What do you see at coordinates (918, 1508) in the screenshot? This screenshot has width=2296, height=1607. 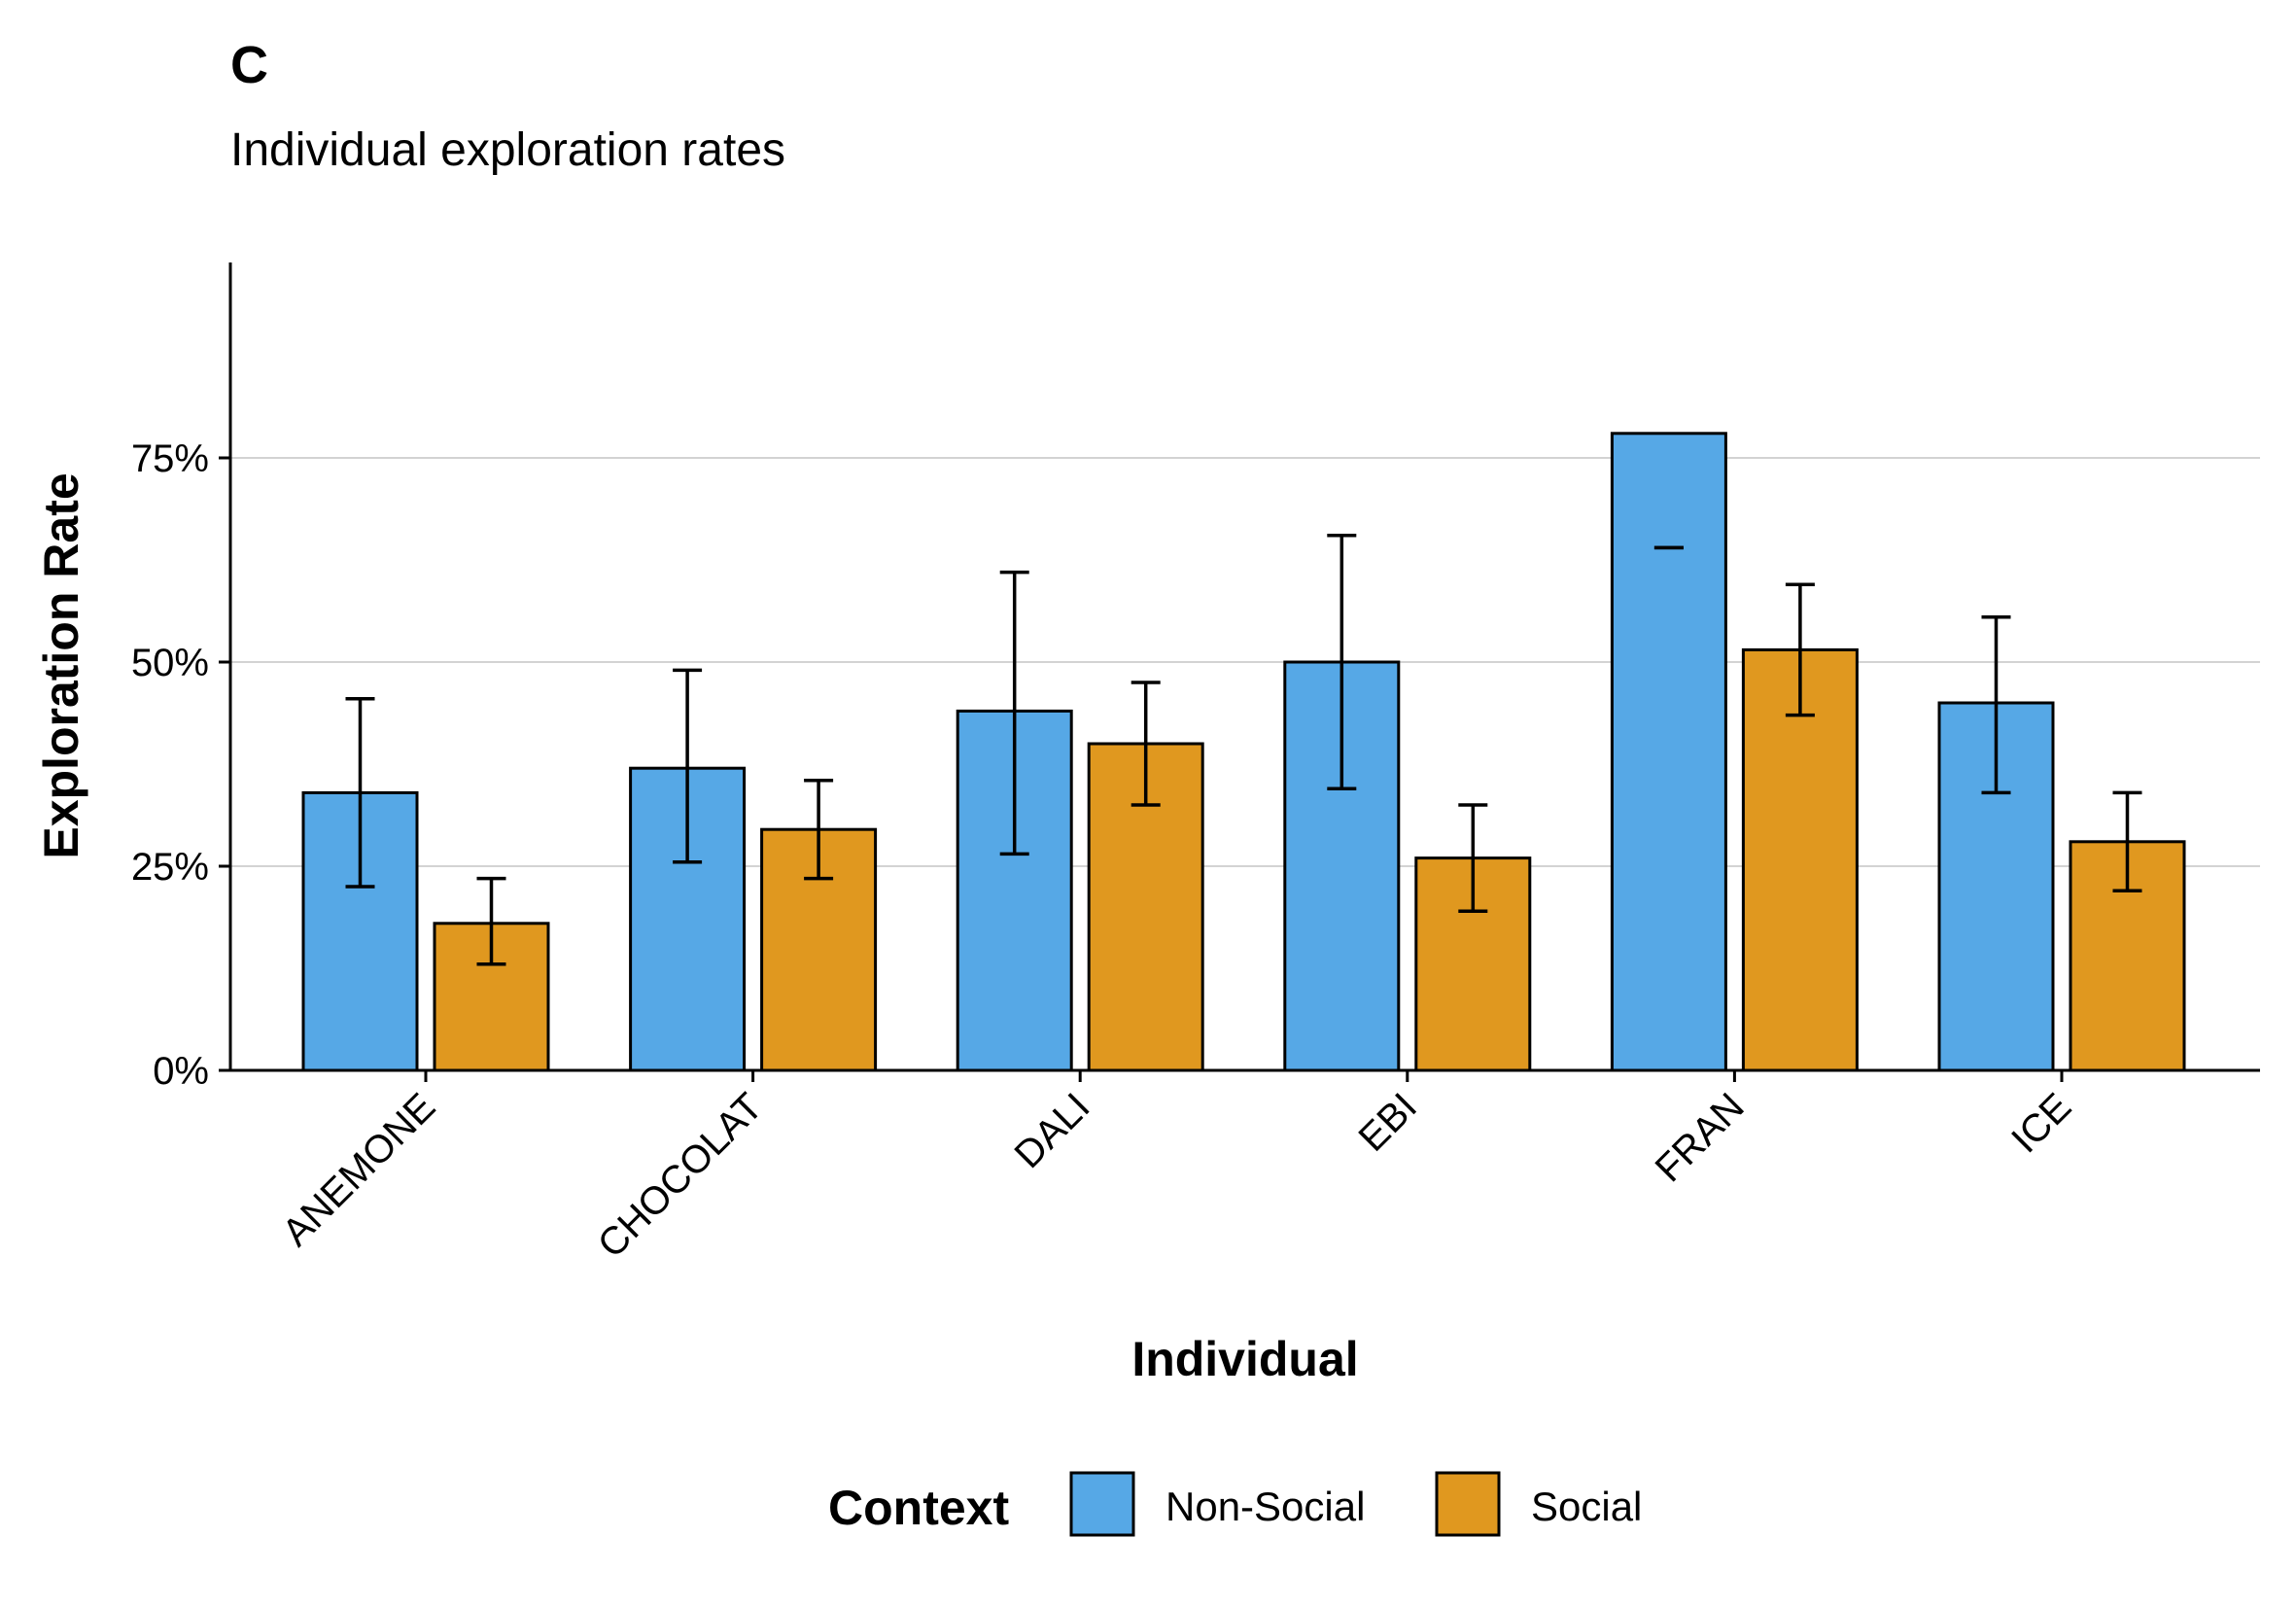 I see `legend-title: Context` at bounding box center [918, 1508].